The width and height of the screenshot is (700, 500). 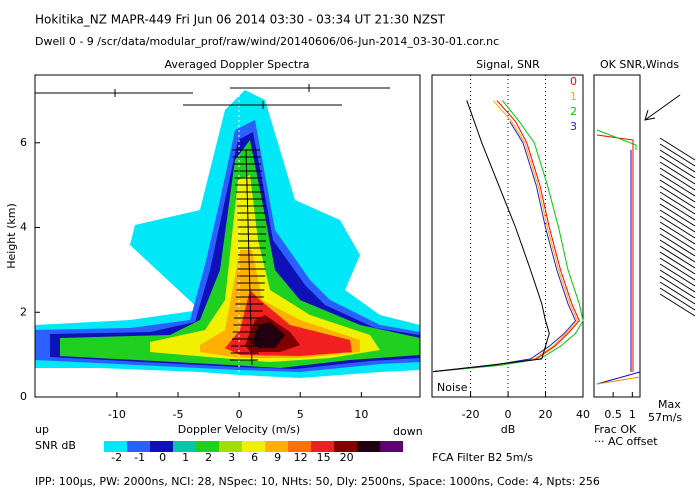 I want to click on x-tick-label: 10, so click(x=361, y=414).